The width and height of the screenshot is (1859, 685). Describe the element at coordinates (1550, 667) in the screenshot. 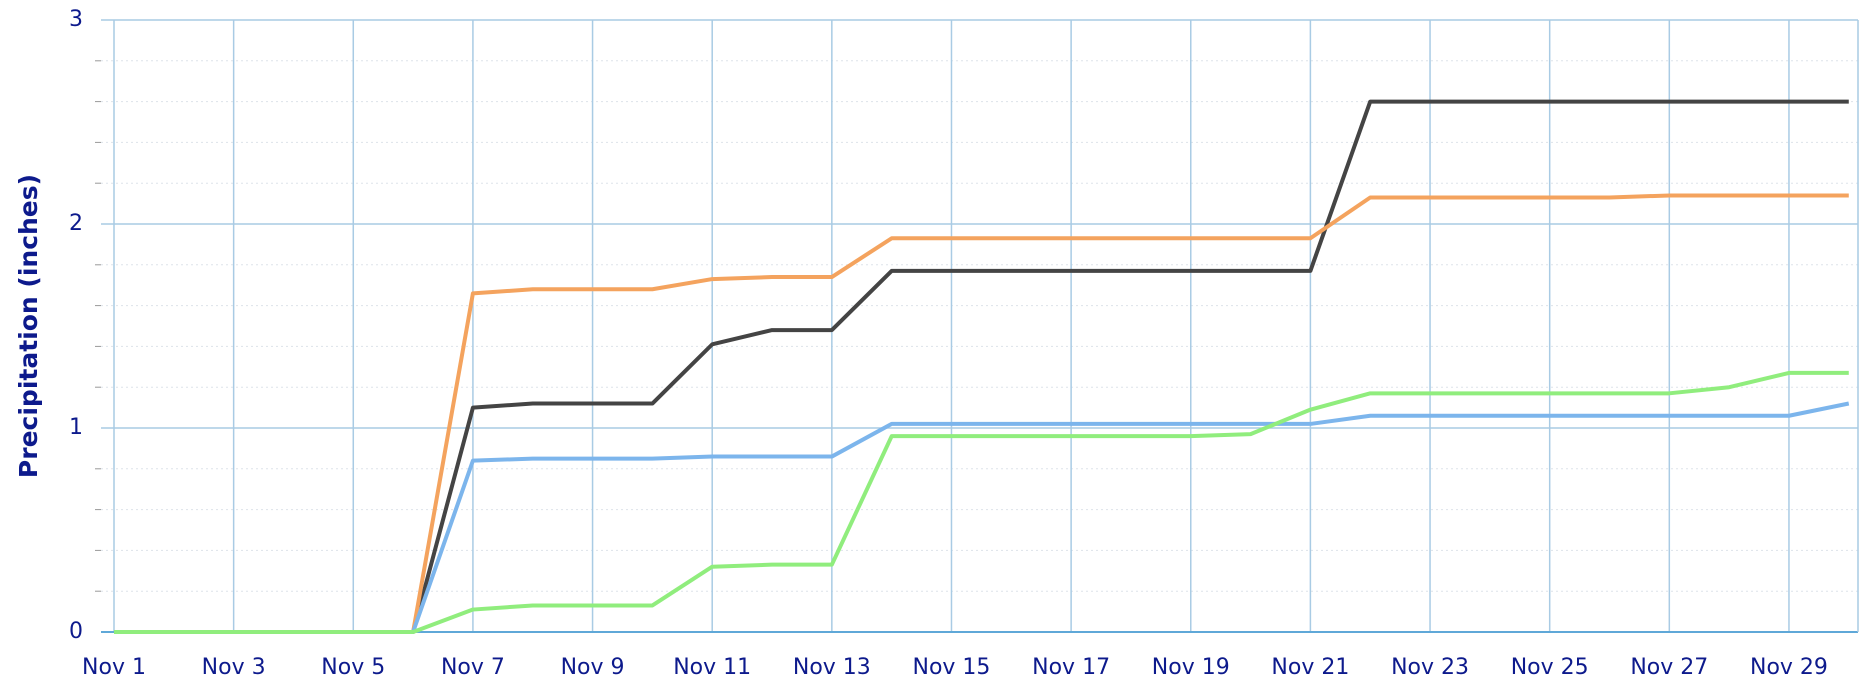

I see `x-tick-label: Nov 25` at that location.